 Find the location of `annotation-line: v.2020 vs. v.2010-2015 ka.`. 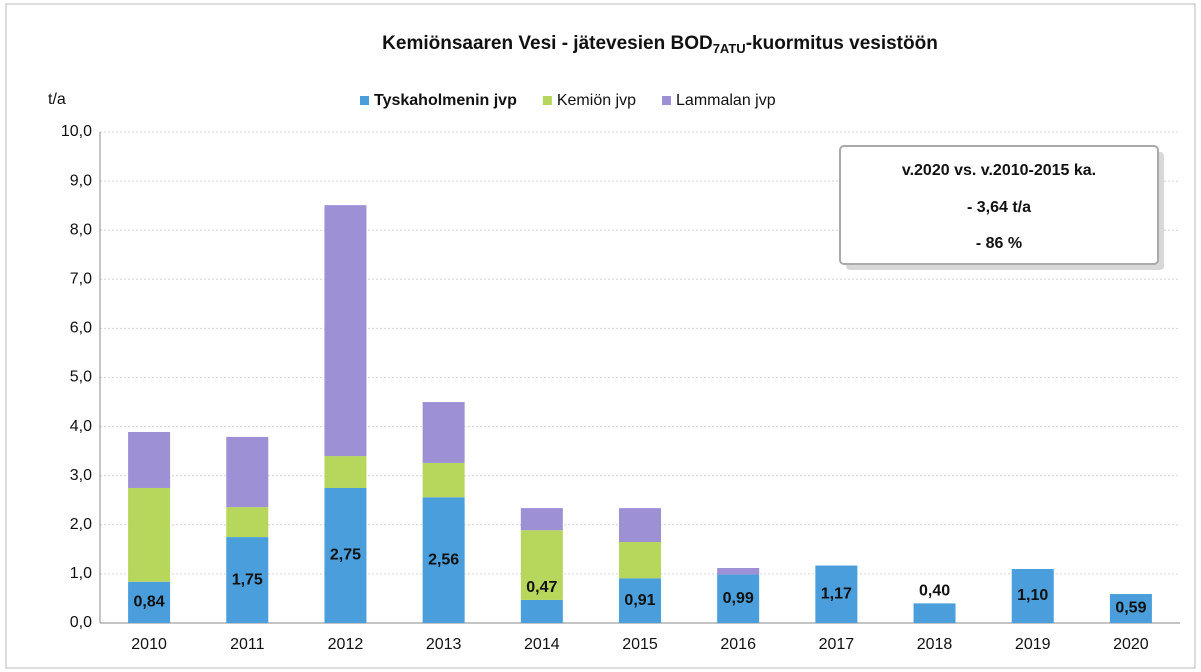

annotation-line: v.2020 vs. v.2010-2015 ka. is located at coordinates (999, 170).